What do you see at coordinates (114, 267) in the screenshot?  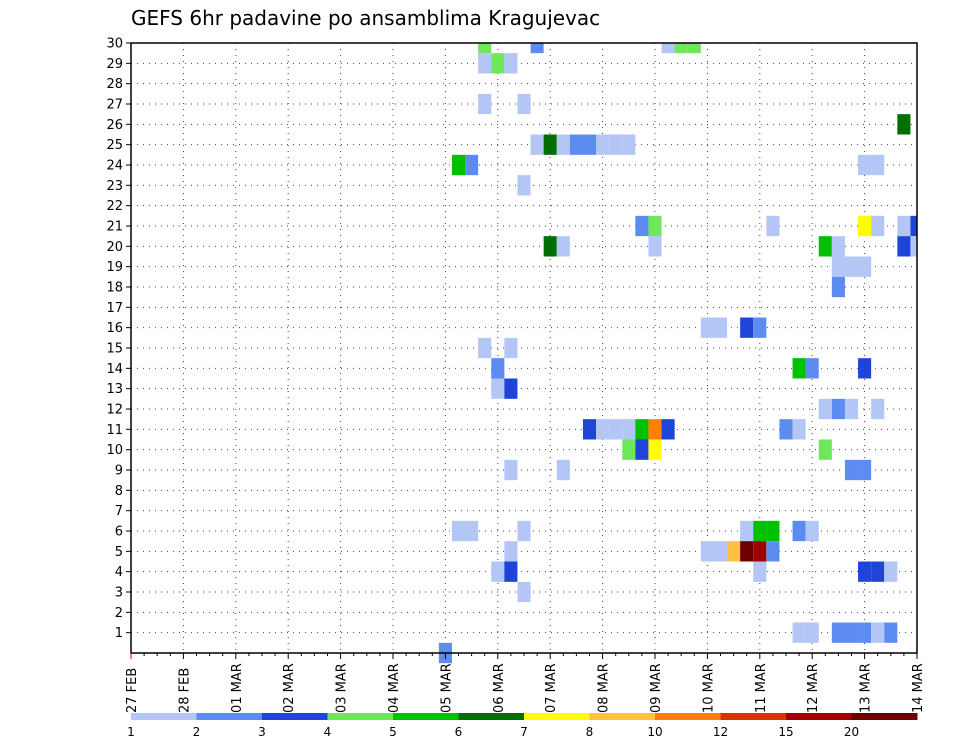 I see `y-tick-label: 19` at bounding box center [114, 267].